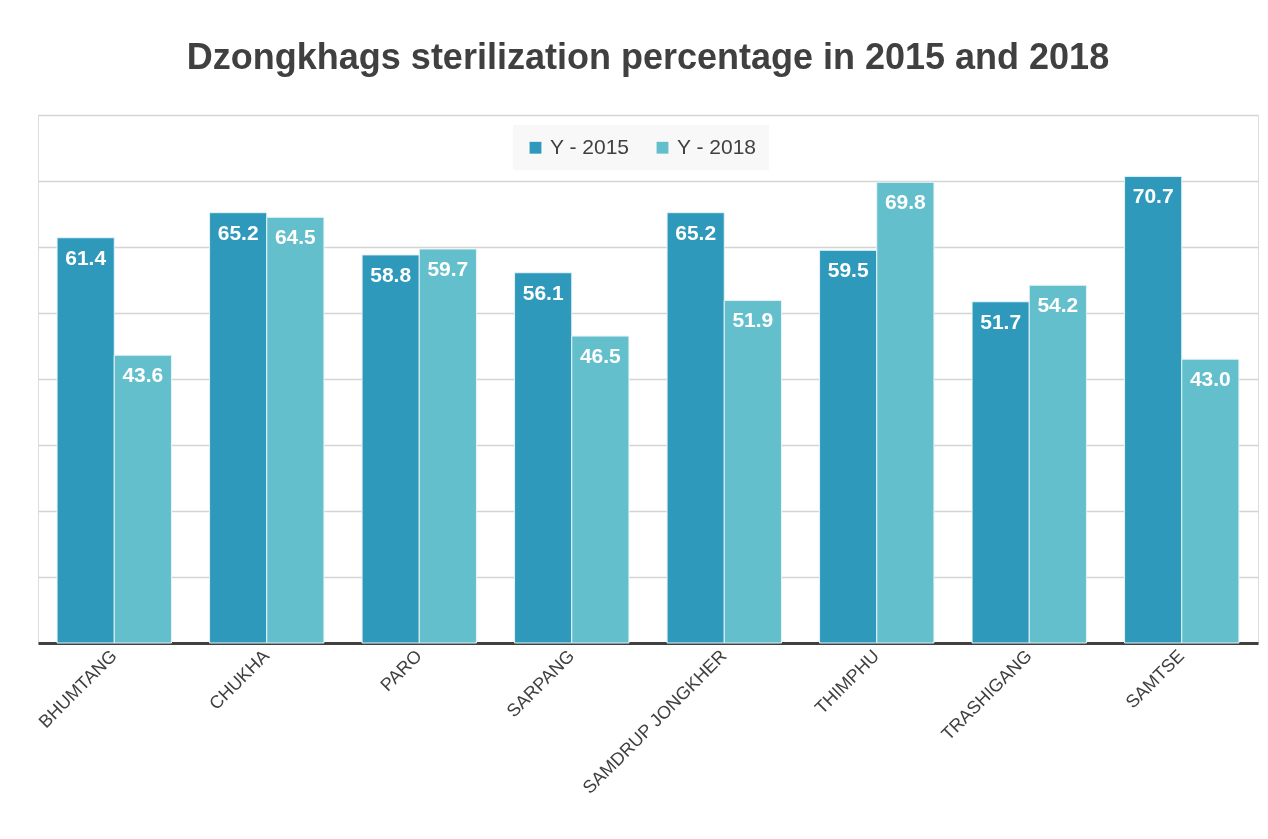 The image size is (1268, 839). I want to click on data-label: 70.7, so click(1153, 196).